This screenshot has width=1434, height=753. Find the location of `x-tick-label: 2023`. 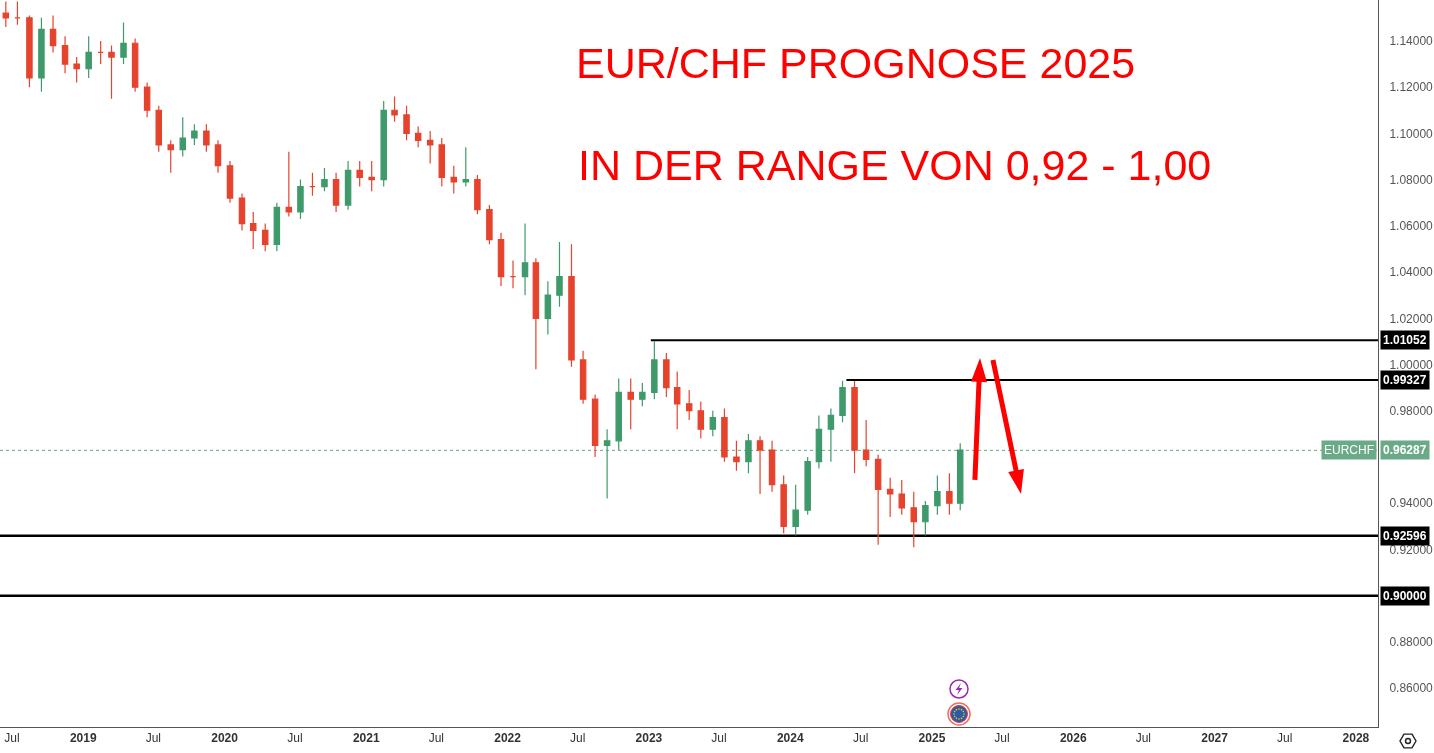

x-tick-label: 2023 is located at coordinates (649, 738).